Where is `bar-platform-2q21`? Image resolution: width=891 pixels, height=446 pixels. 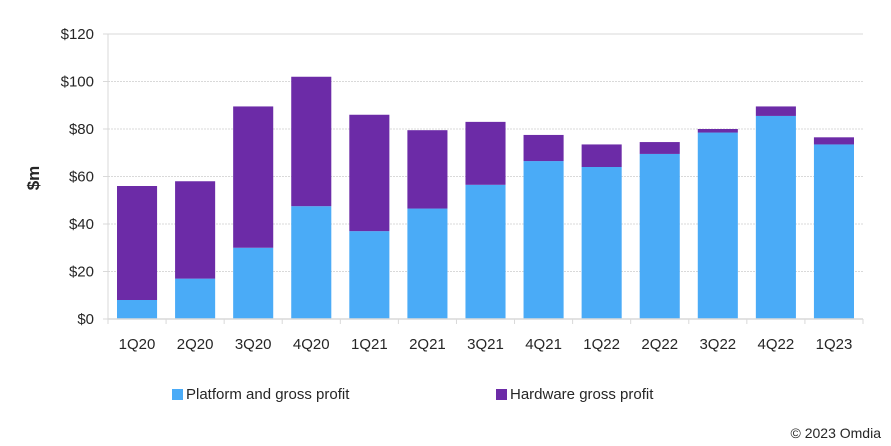
bar-platform-2q21 is located at coordinates (427, 263).